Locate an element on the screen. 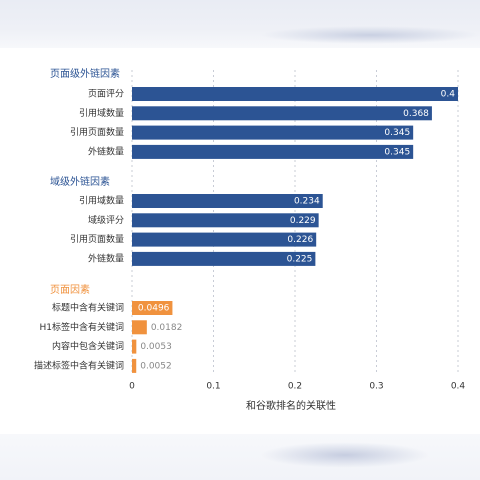  bar-value-label: 0.226 is located at coordinates (300, 240).